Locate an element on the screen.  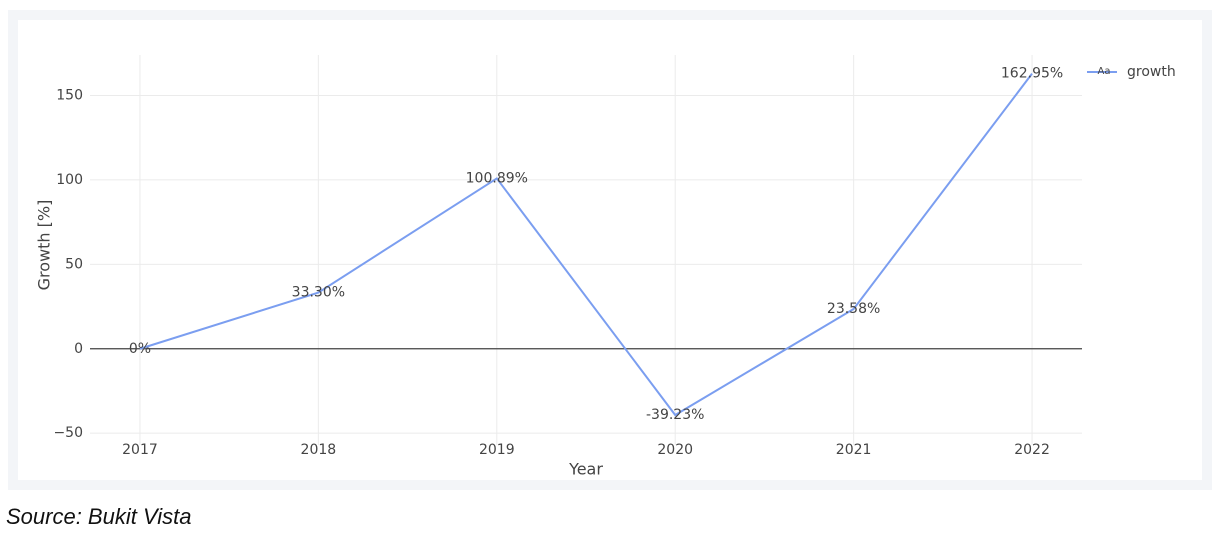
x-tick-label: 2020 is located at coordinates (675, 450).